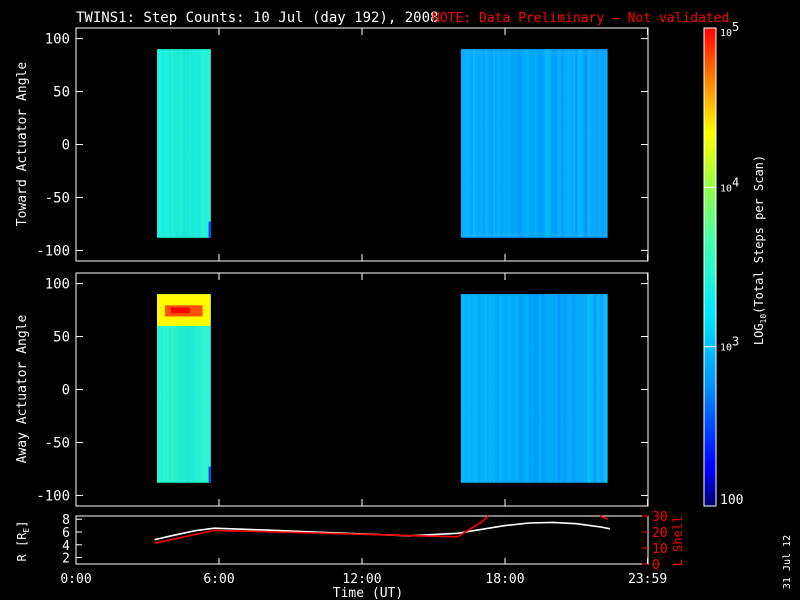  Describe the element at coordinates (660, 533) in the screenshot. I see `lshell-tick-label: 20` at that location.